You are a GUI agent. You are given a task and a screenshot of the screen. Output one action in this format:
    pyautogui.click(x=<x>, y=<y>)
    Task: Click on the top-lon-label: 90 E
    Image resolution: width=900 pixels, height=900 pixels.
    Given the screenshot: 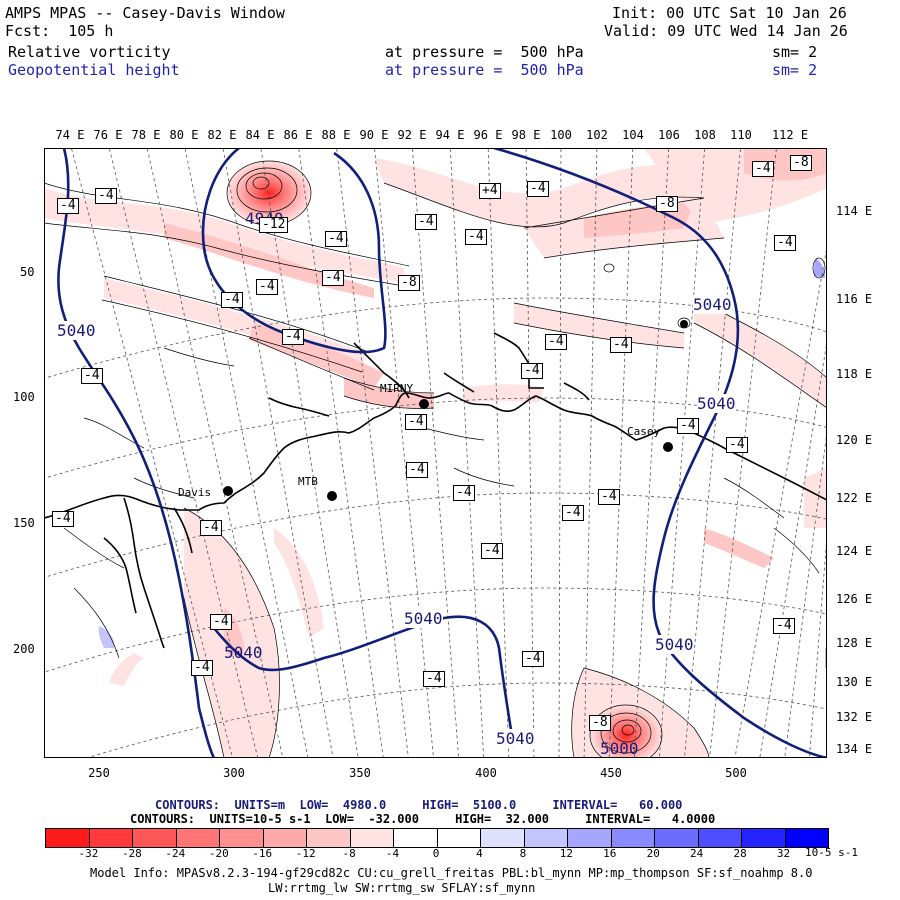 What is the action you would take?
    pyautogui.click(x=374, y=135)
    